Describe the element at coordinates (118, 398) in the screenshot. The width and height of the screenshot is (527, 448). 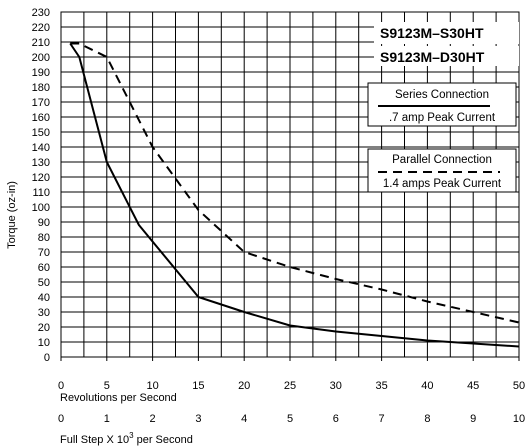
I see `x-axis-label: Revolutions per Second` at that location.